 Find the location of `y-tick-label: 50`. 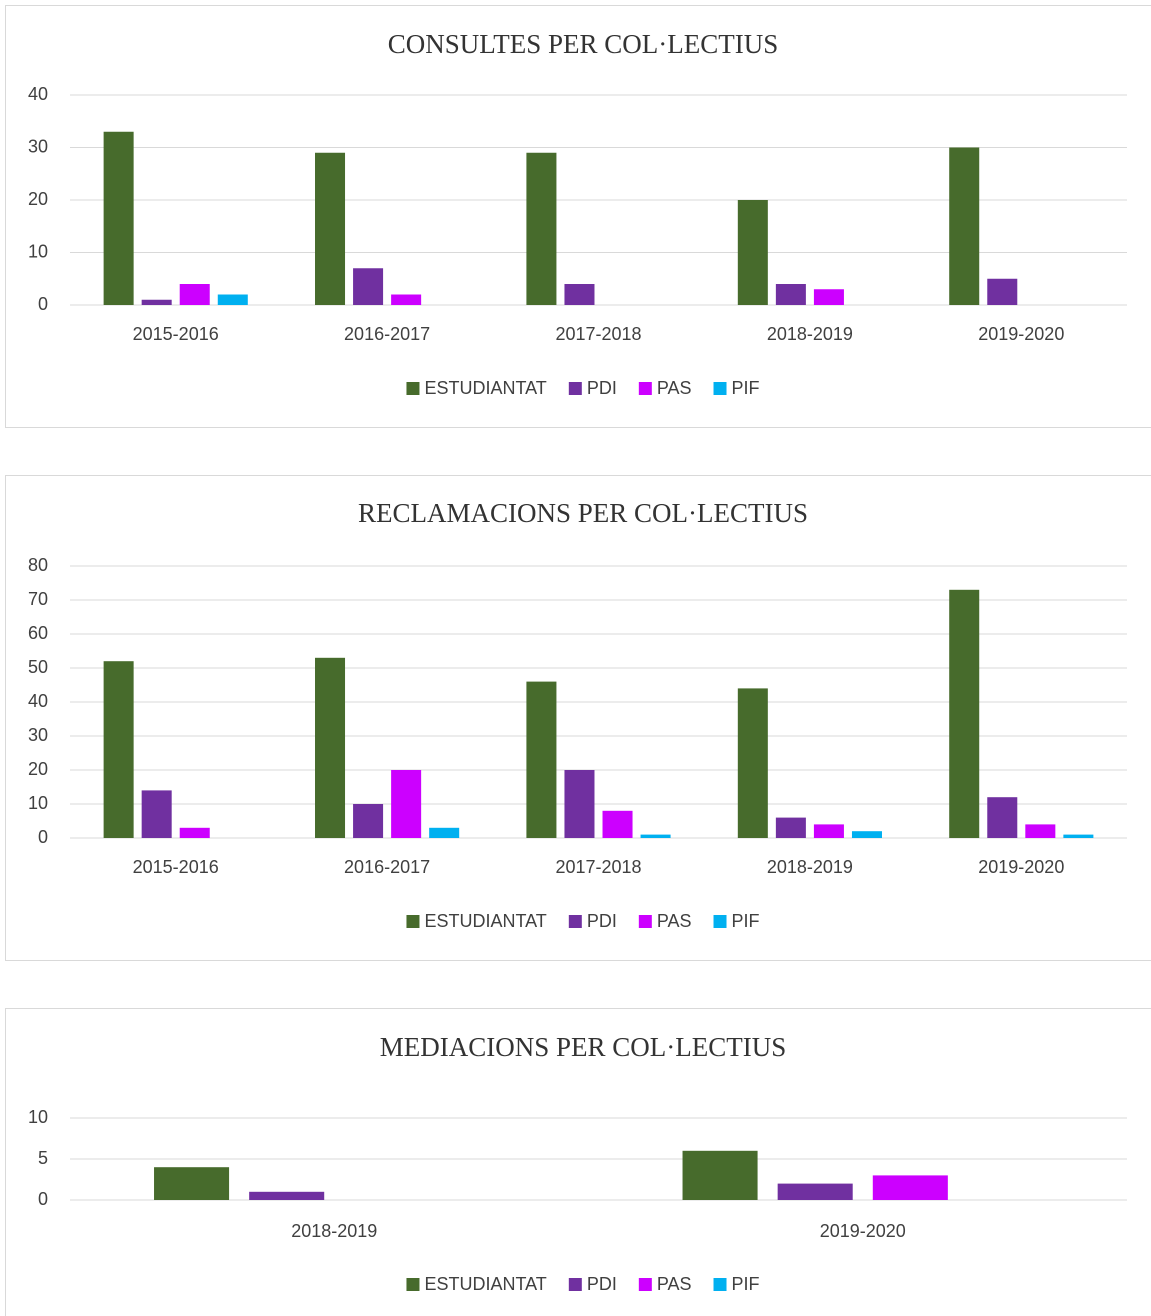

y-tick-label: 50 is located at coordinates (38, 667).